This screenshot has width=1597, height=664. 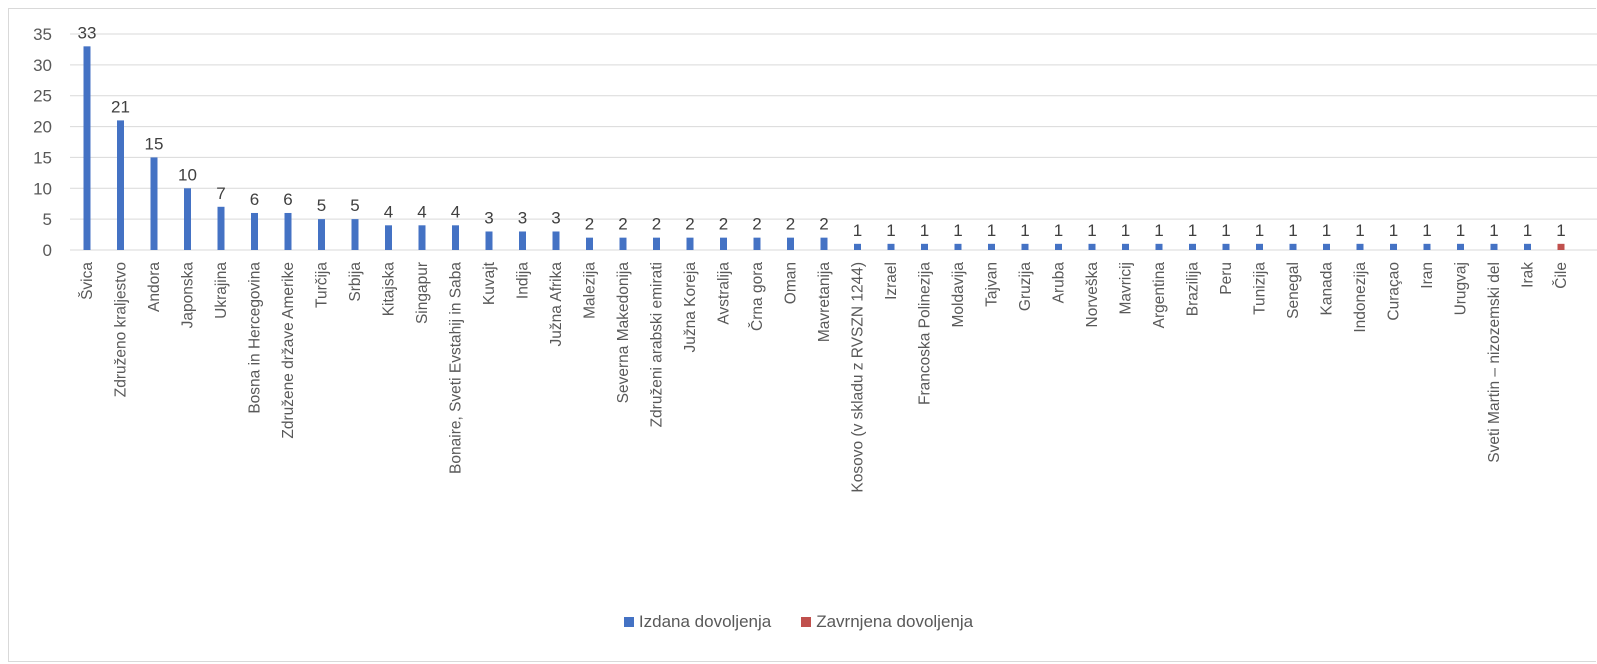 I want to click on y-tick-label: 0, so click(x=47, y=250).